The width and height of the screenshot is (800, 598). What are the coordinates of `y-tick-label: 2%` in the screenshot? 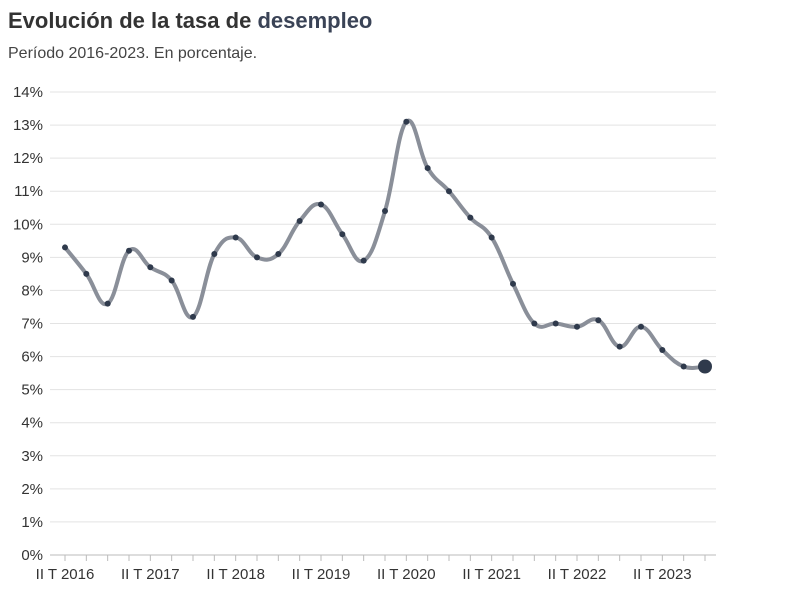 It's located at (32, 489).